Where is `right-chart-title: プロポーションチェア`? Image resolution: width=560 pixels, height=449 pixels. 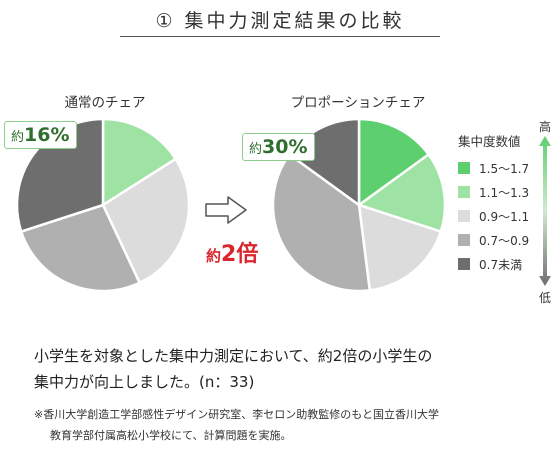
right-chart-title: プロポーションチェア is located at coordinates (358, 103).